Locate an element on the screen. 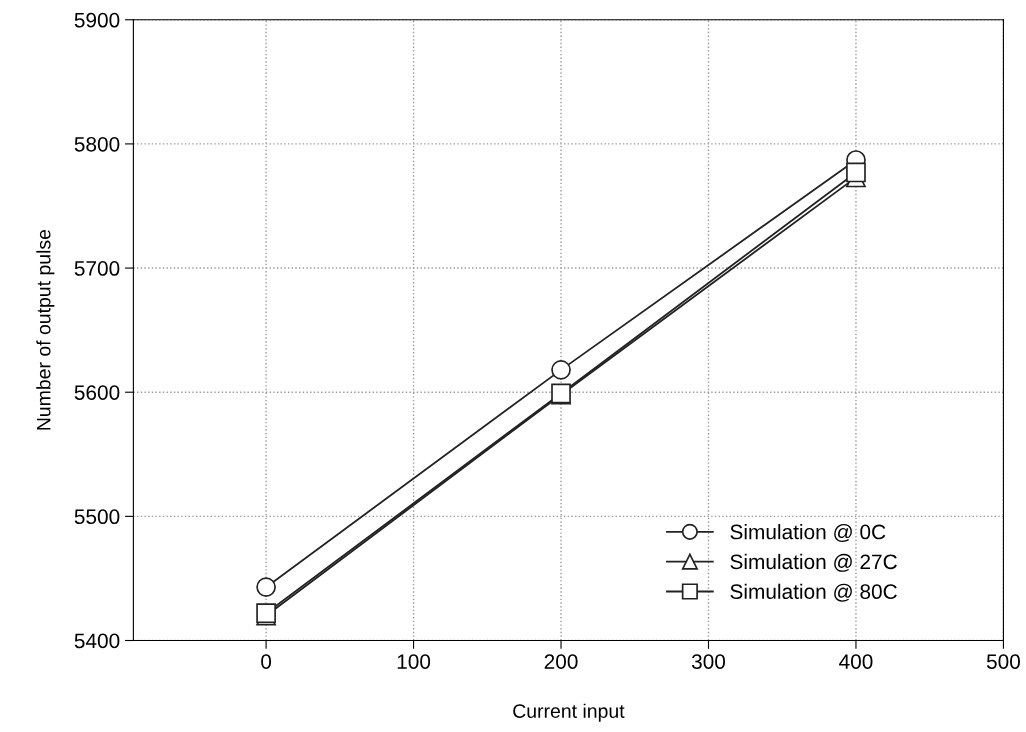  y-tick-label: 5900 is located at coordinates (97, 20).